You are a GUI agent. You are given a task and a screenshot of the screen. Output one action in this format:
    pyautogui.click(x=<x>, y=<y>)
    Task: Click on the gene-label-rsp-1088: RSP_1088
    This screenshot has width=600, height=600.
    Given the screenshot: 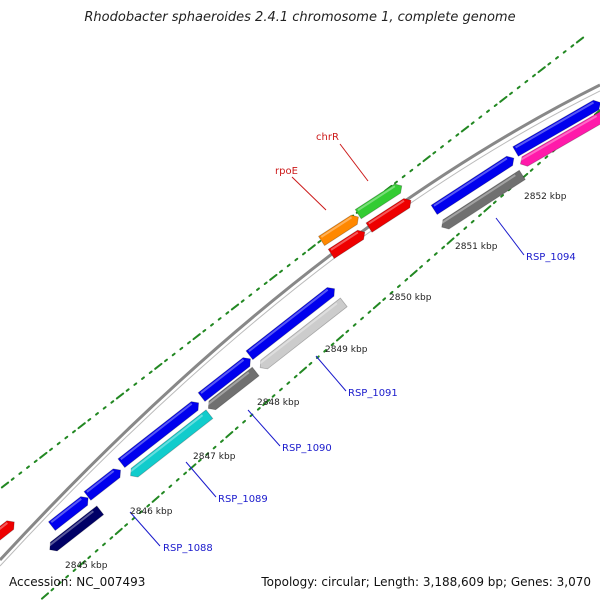 What is the action you would take?
    pyautogui.click(x=188, y=548)
    